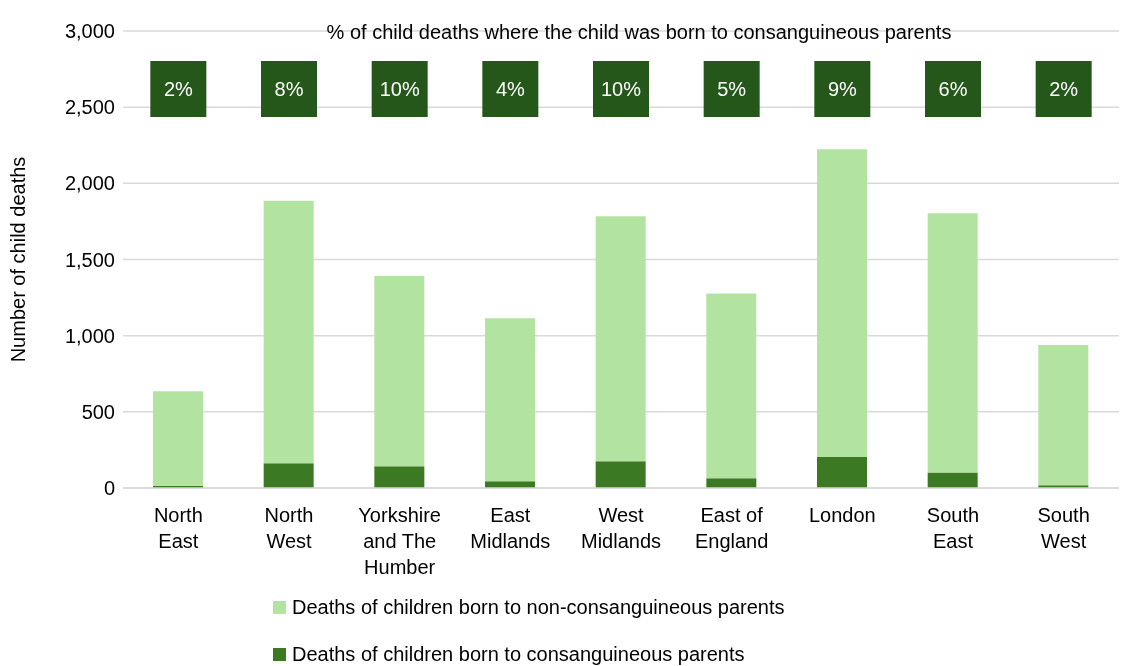 This screenshot has width=1127, height=666. What do you see at coordinates (842, 89) in the screenshot?
I see `annotation: 9%` at bounding box center [842, 89].